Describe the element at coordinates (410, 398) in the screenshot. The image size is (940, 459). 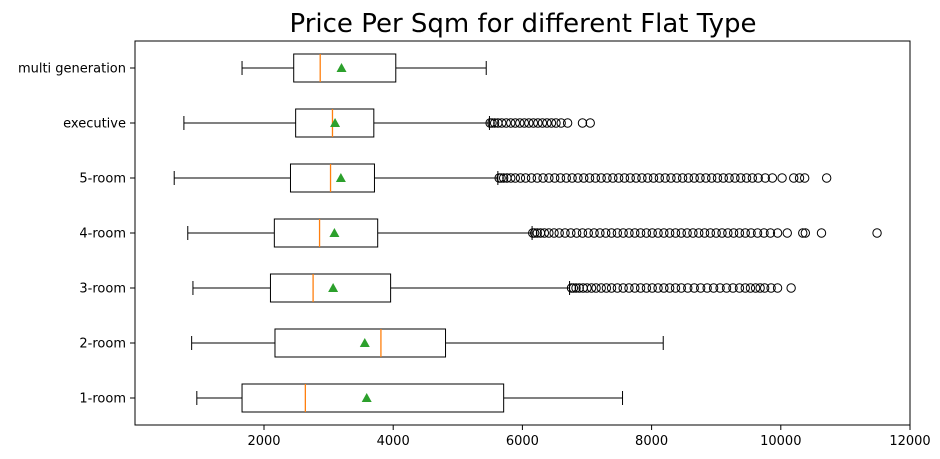
I see `box-group-1-room` at that location.